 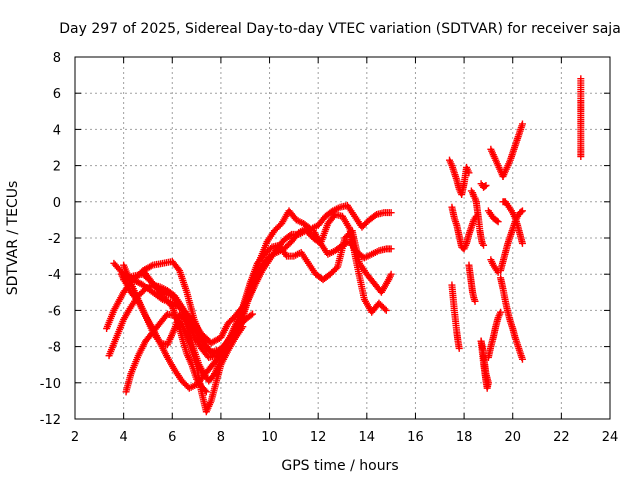 I want to click on y-tick-label: -6, so click(x=54, y=311).